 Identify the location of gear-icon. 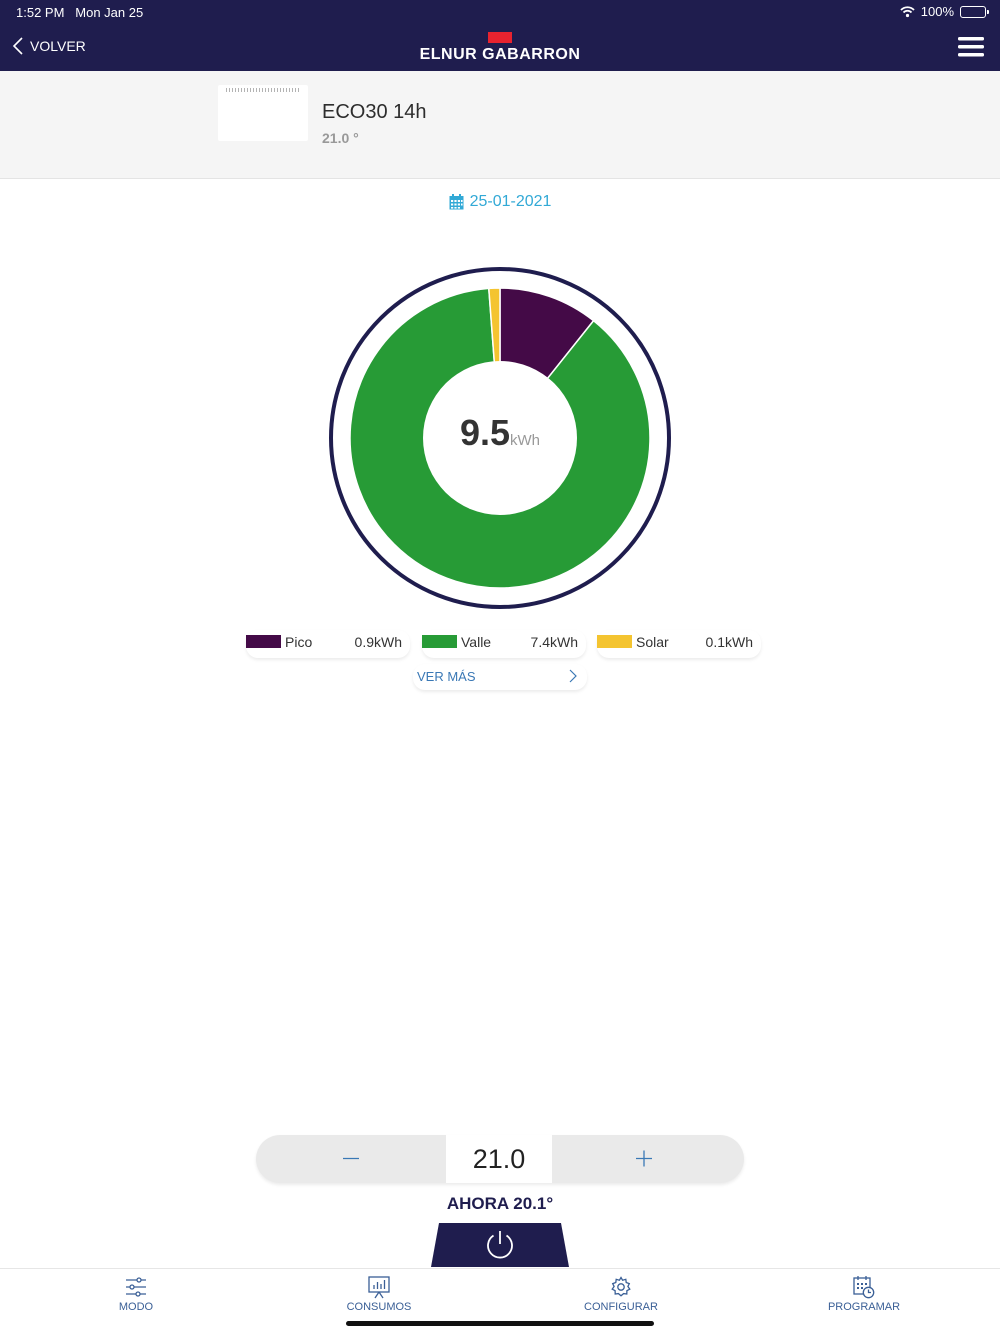
(621, 1286).